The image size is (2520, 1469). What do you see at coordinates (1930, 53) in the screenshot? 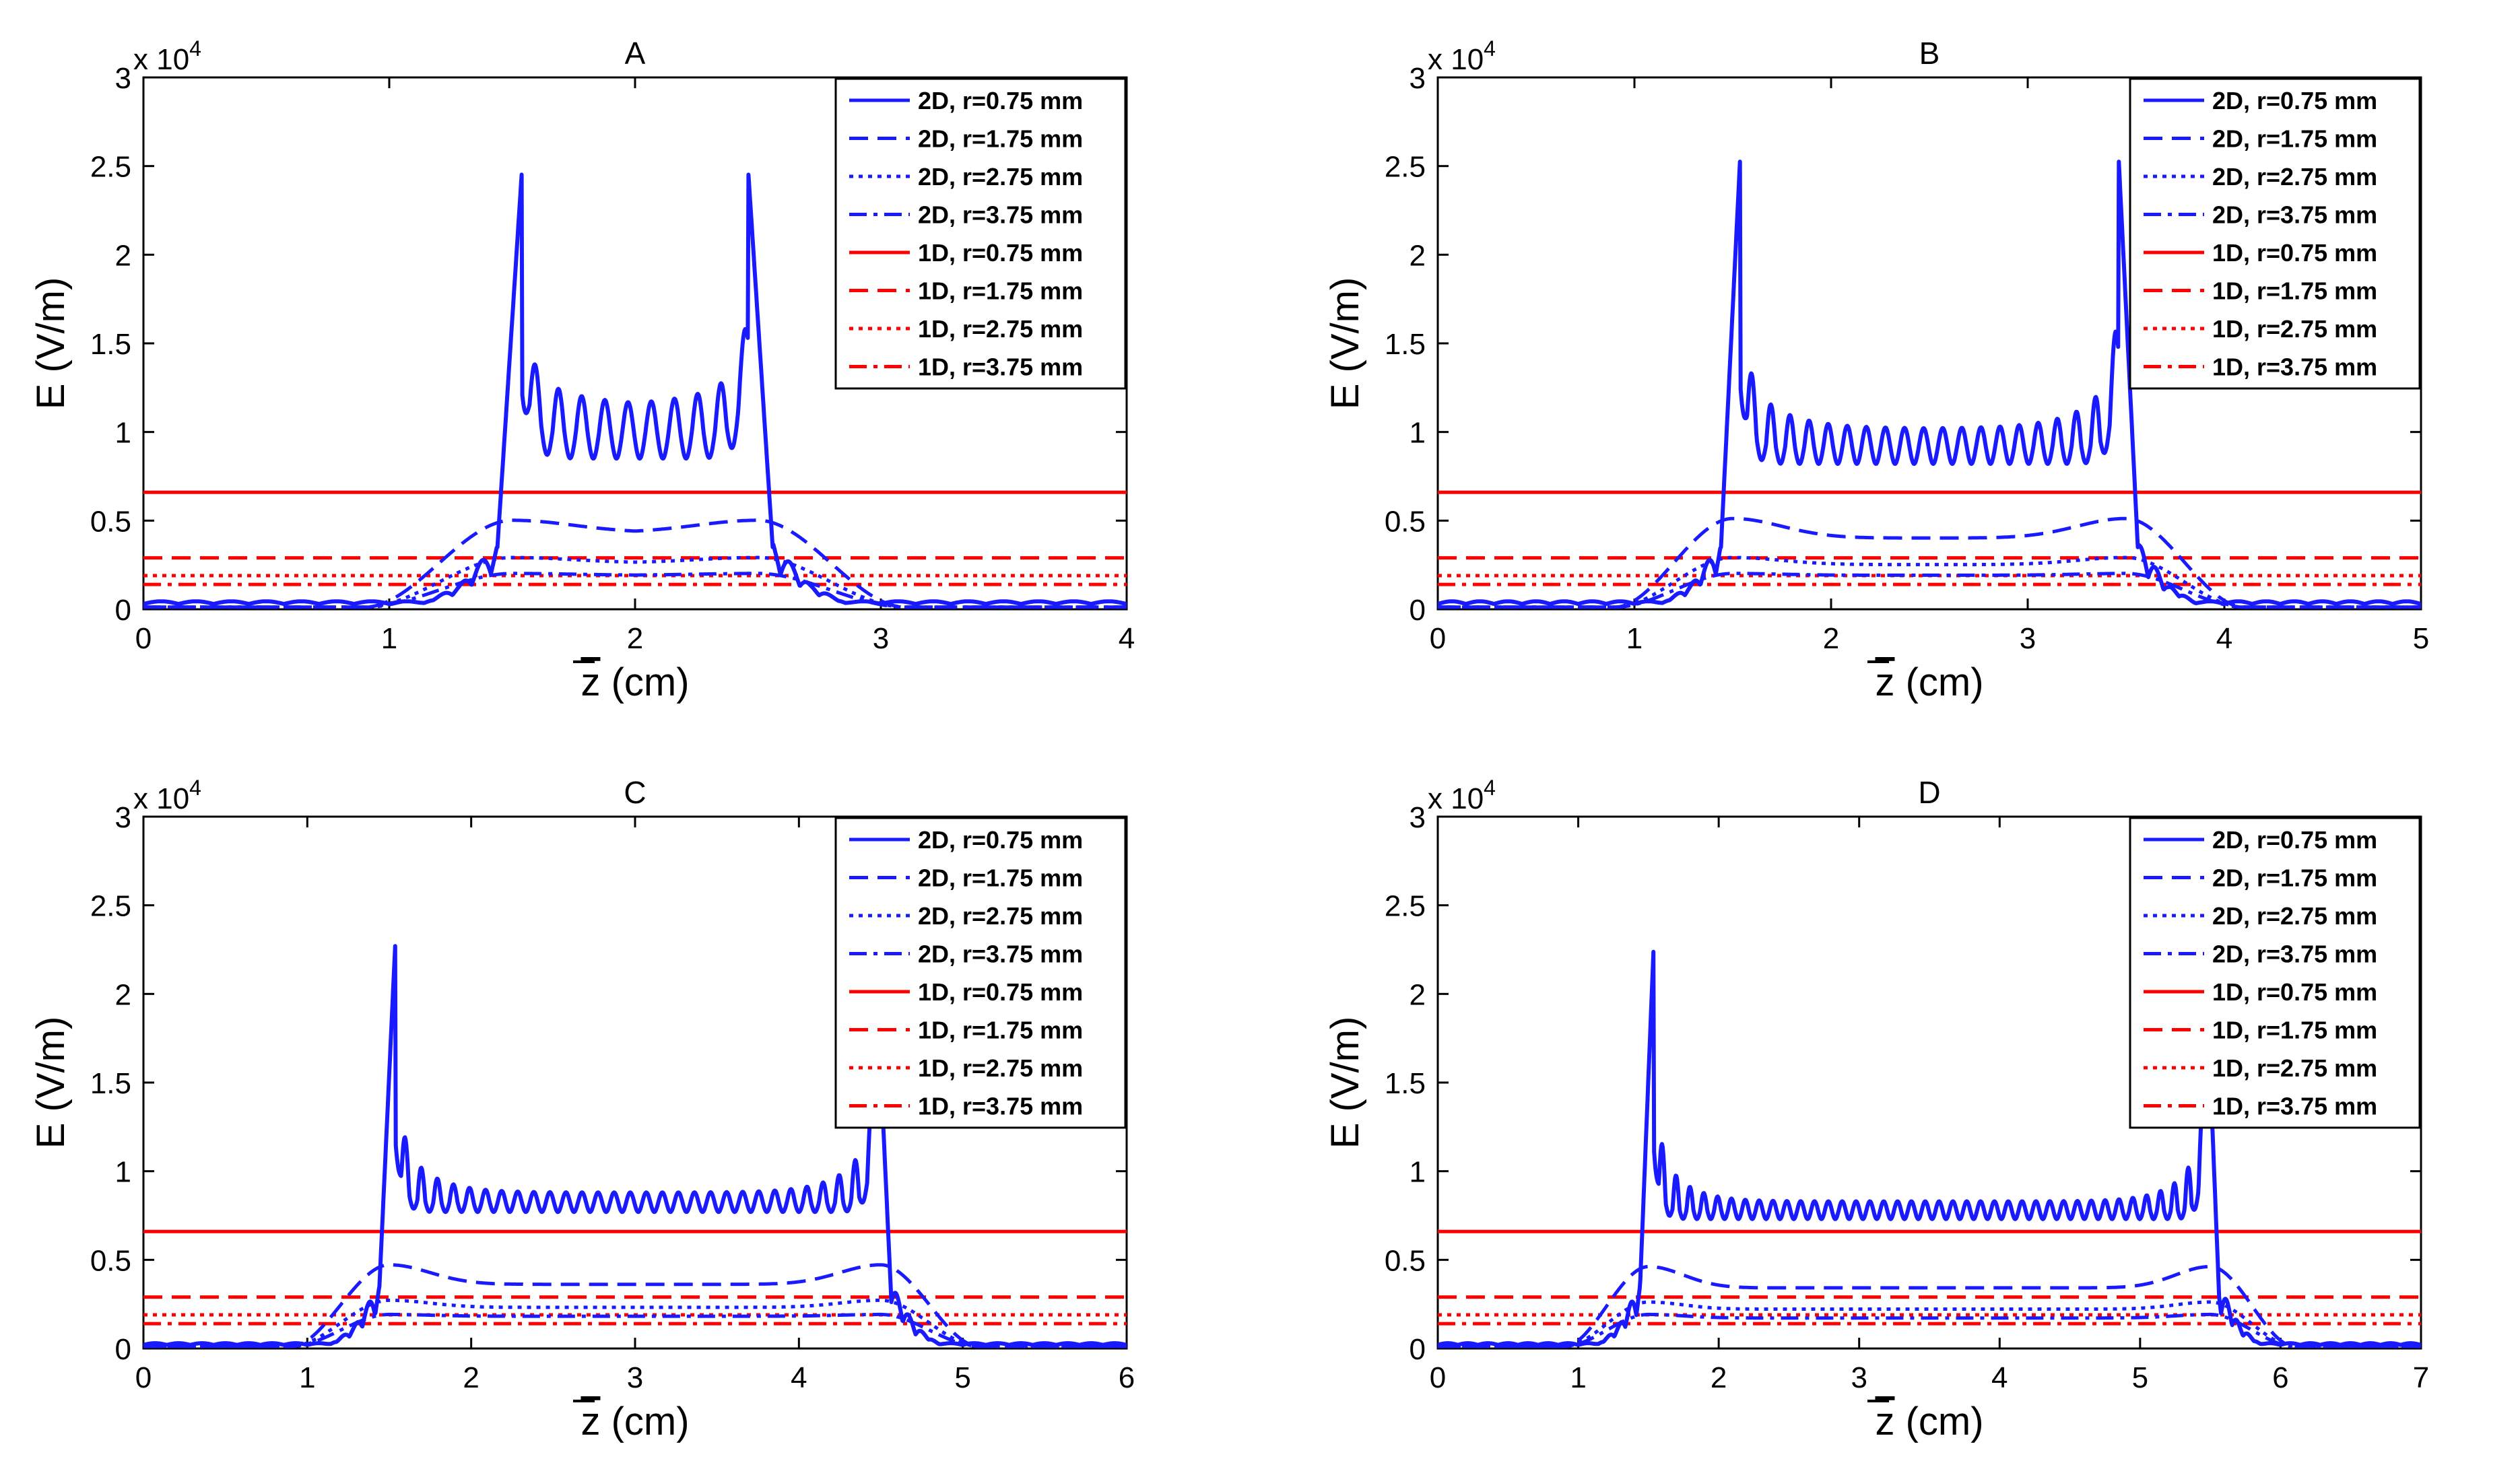
I see `chart-title: B` at bounding box center [1930, 53].